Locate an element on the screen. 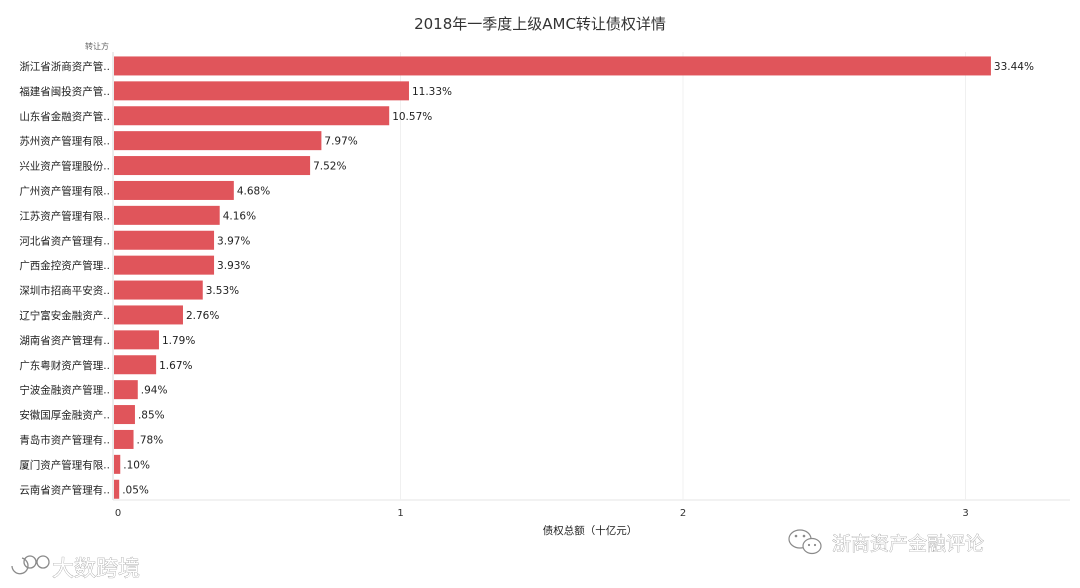 The image size is (1080, 588). wechat-icon is located at coordinates (805, 542).